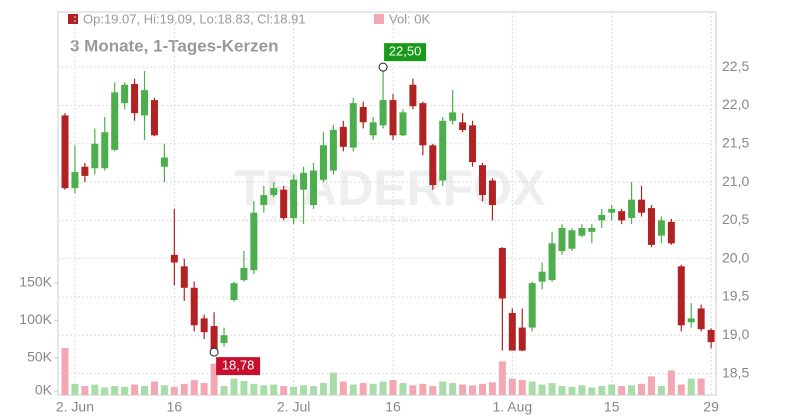 The width and height of the screenshot is (800, 420). I want to click on x-tick-label: 16, so click(175, 407).